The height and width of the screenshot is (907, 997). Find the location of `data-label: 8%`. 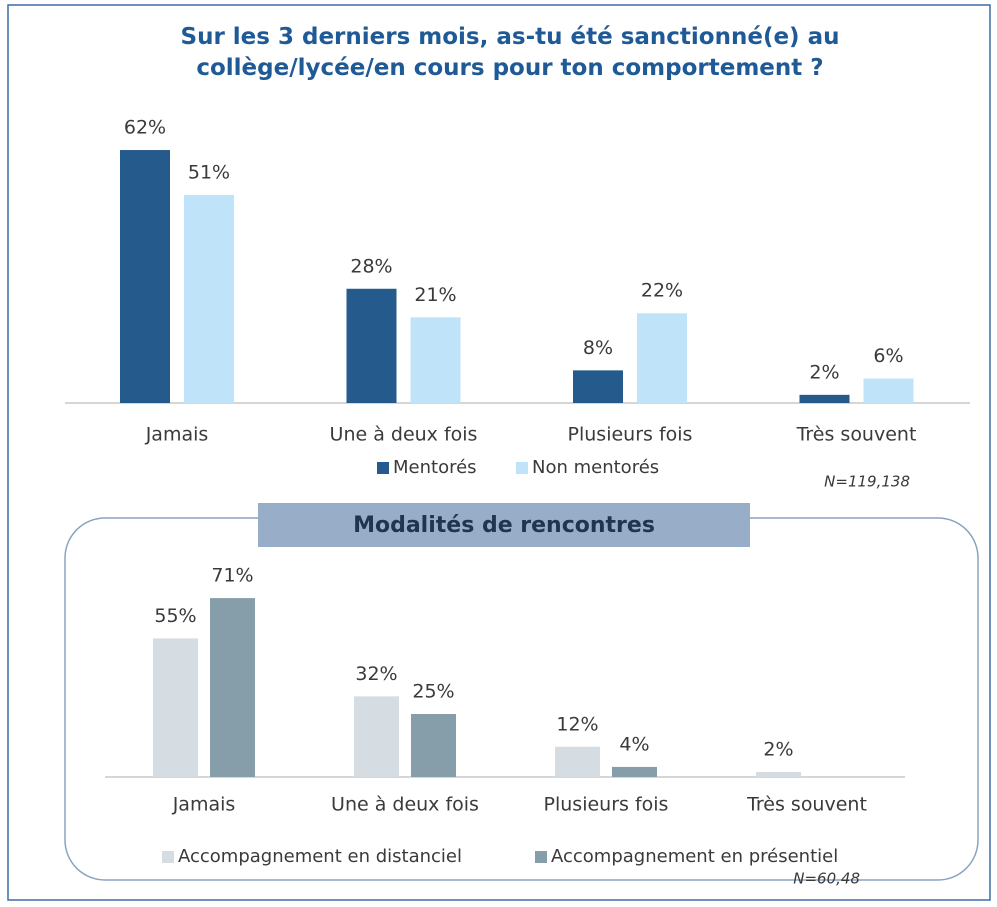

data-label: 8% is located at coordinates (598, 348).